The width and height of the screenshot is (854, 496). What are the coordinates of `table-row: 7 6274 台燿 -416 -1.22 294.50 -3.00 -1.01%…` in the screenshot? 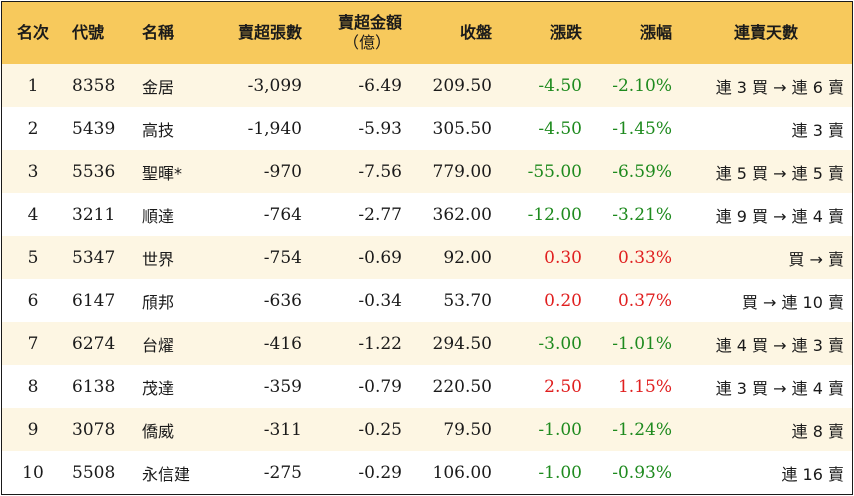 It's located at (427, 343).